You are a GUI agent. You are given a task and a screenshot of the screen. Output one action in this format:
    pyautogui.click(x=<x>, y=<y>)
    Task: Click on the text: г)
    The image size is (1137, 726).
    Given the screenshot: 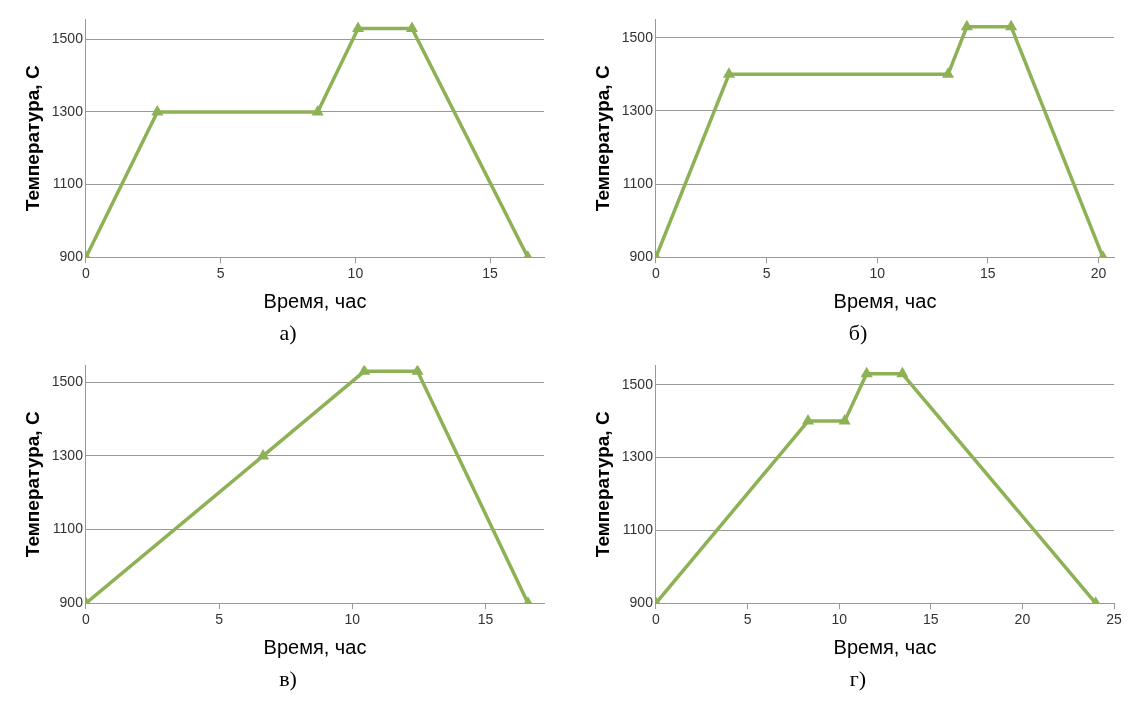 What is the action you would take?
    pyautogui.click(x=858, y=679)
    